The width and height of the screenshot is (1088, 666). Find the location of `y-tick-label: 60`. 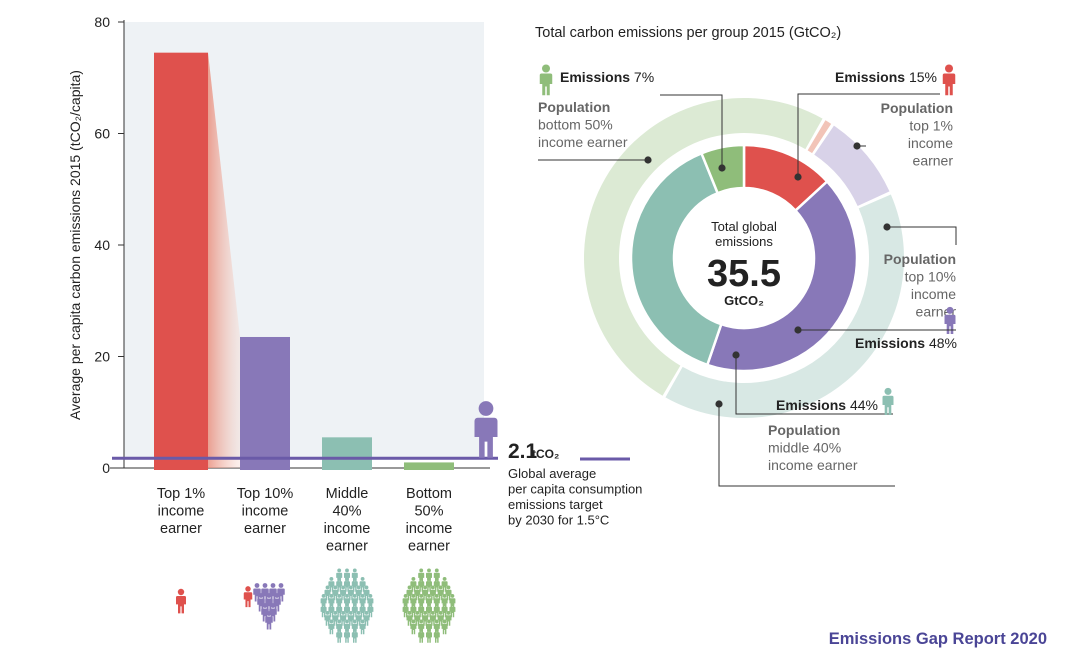

y-tick-label: 60 is located at coordinates (102, 134).